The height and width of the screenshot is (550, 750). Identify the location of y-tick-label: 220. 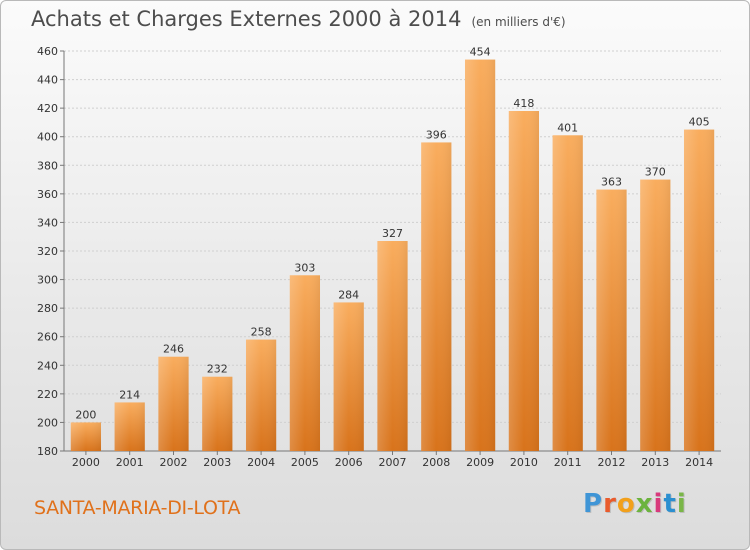
(47, 394).